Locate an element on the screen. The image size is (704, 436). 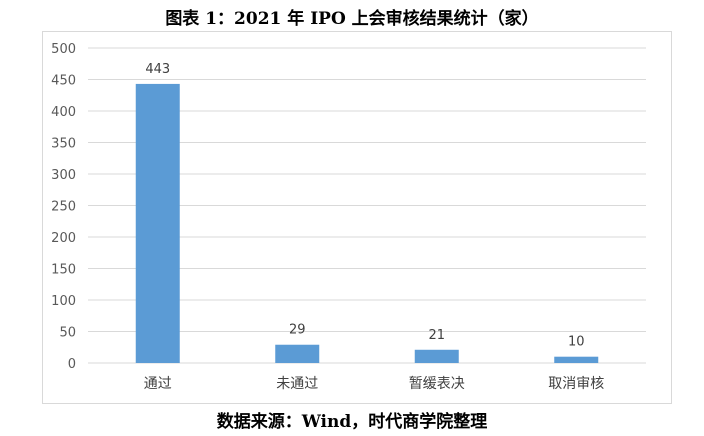
x-tick-label-3: 暂缓表决 is located at coordinates (437, 384).